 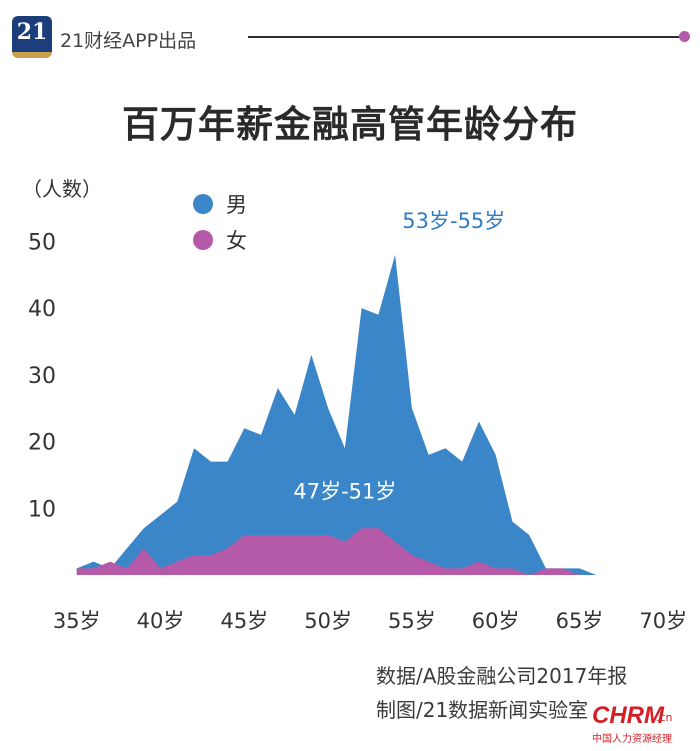 I want to click on y-tick-label: 10, so click(x=42, y=509).